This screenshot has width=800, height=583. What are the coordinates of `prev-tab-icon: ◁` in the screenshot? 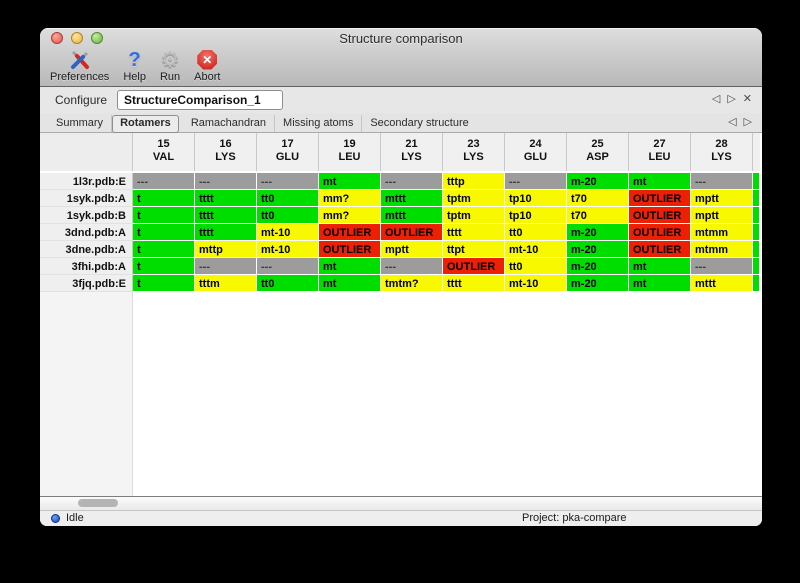 It's located at (732, 122).